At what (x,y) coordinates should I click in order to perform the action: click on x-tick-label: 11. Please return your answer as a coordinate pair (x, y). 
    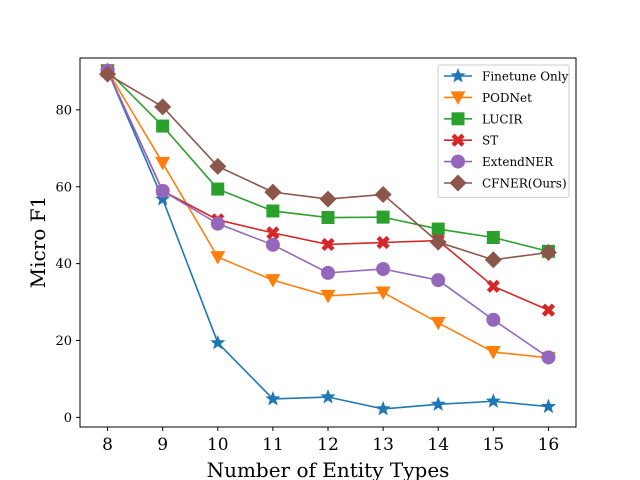
    Looking at the image, I should click on (273, 445).